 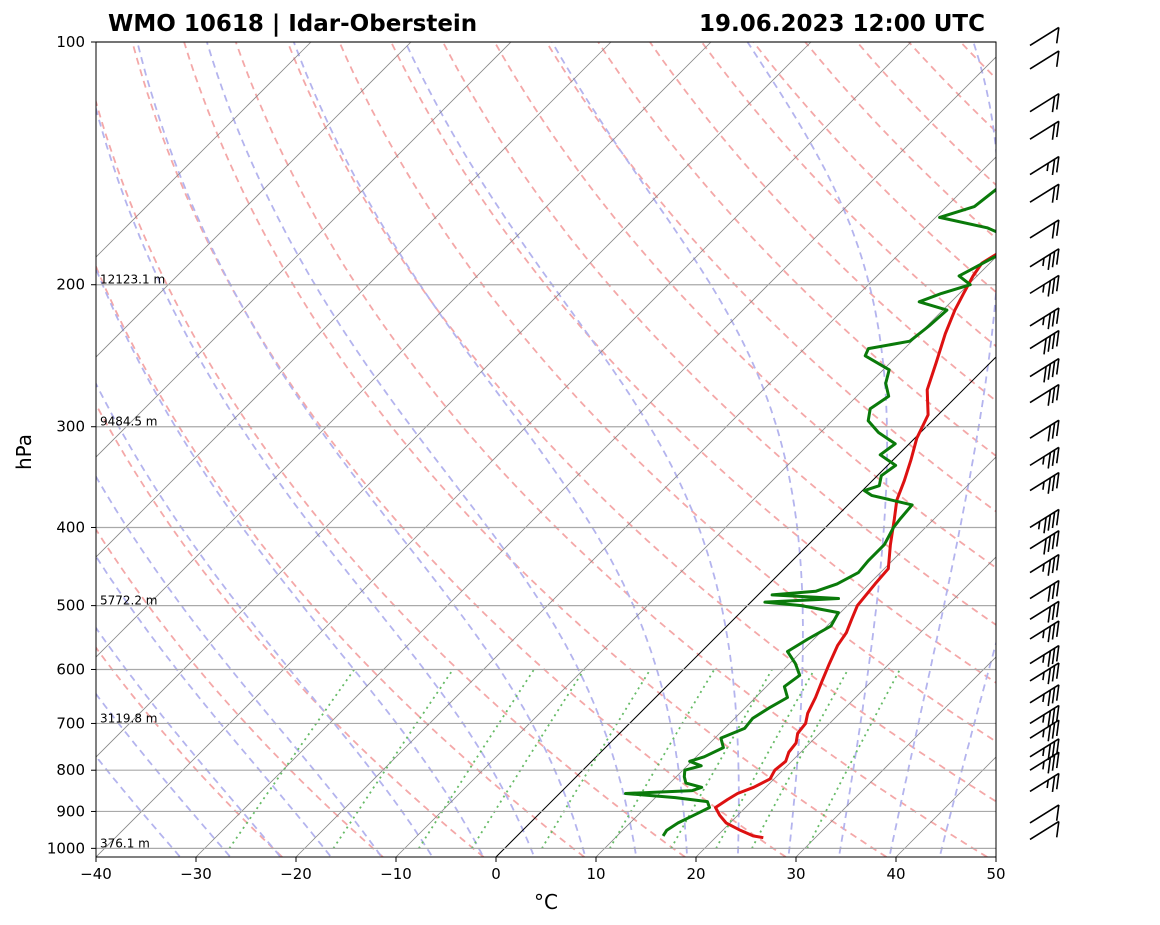 What do you see at coordinates (96, 874) in the screenshot?
I see `x-tick-label: −40` at bounding box center [96, 874].